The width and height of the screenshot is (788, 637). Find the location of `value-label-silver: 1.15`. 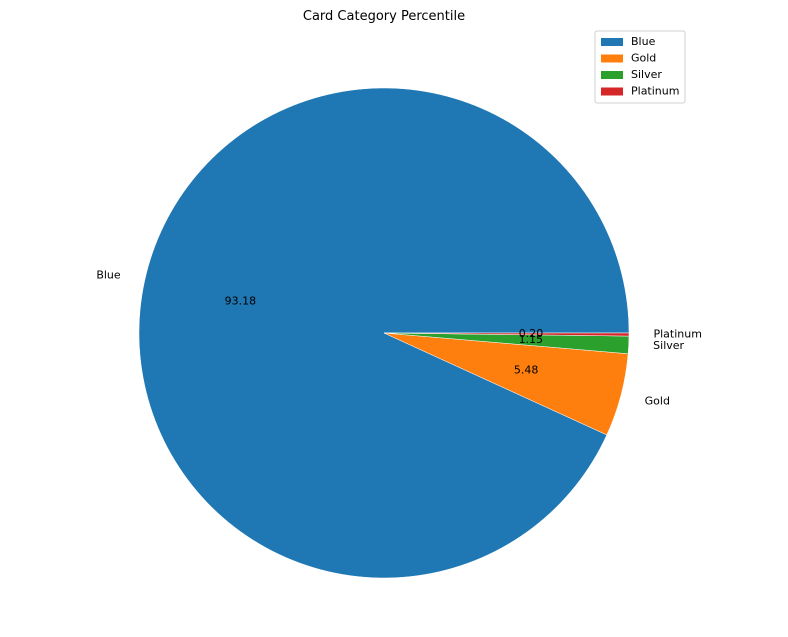

value-label-silver: 1.15 is located at coordinates (531, 339).